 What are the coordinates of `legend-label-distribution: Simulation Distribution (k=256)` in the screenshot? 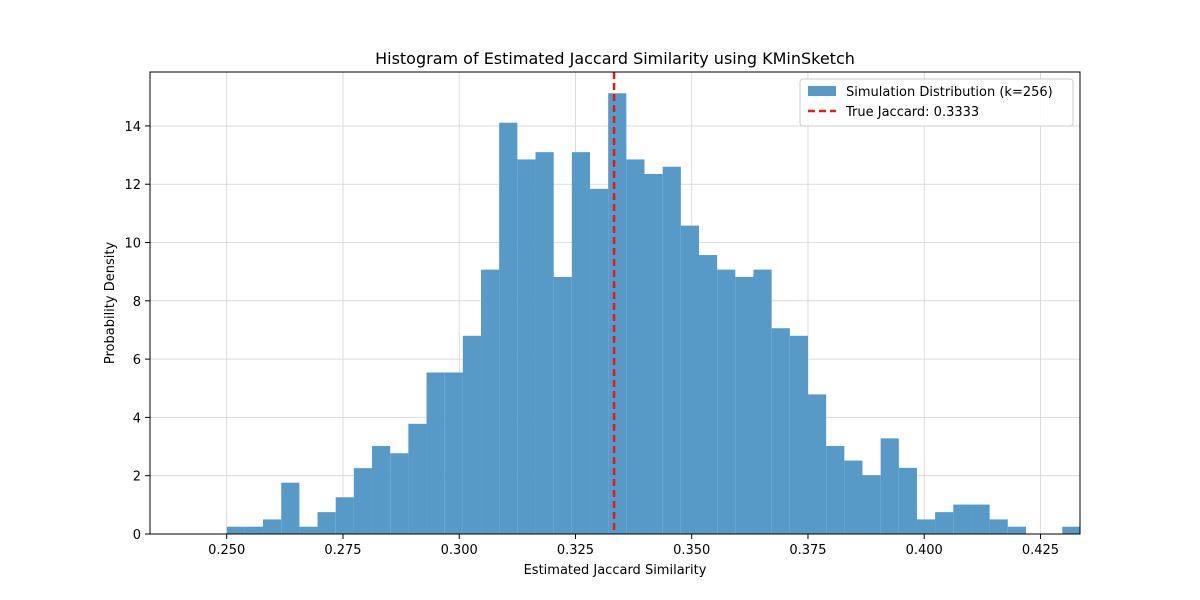 It's located at (949, 92).